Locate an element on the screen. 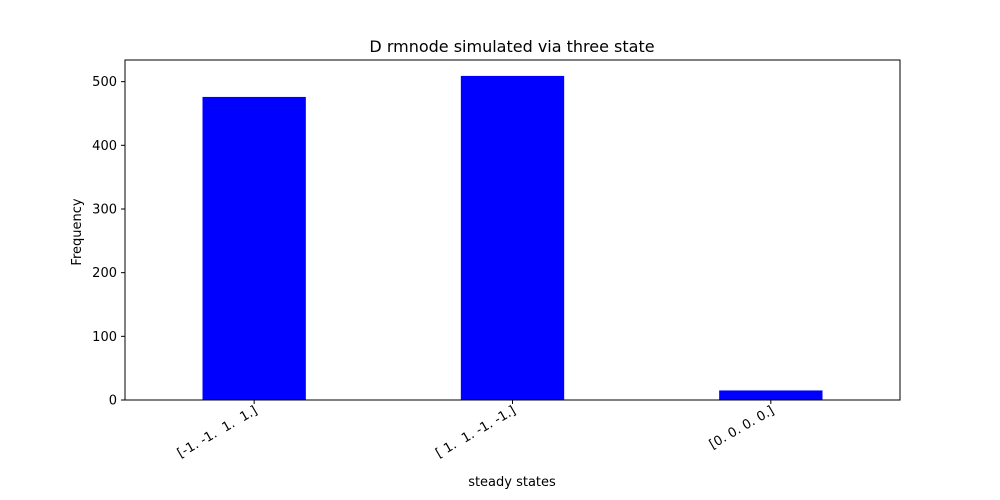 This screenshot has height=500, width=1000. y-tick-label-1: 100 is located at coordinates (104, 337).